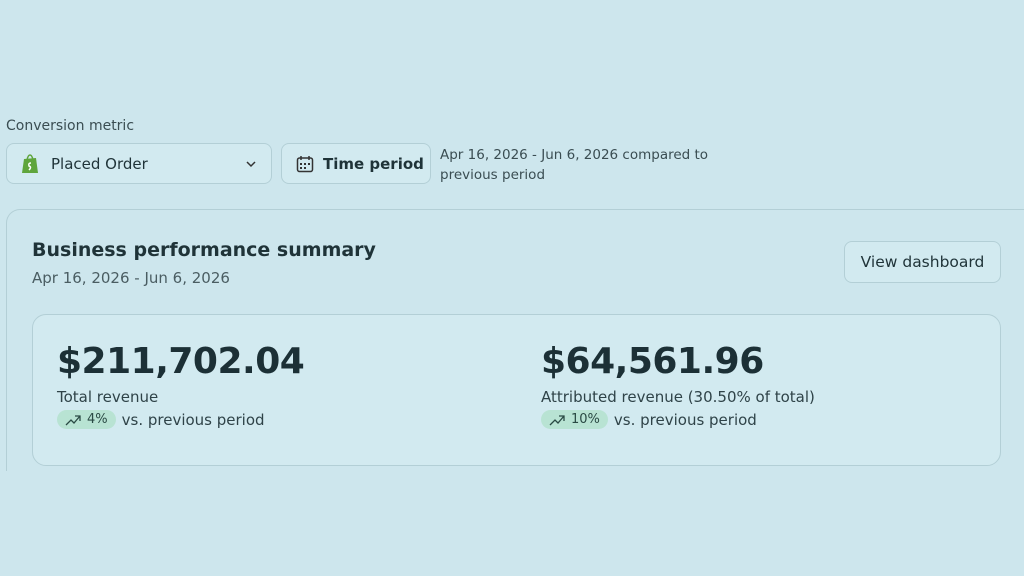  I want to click on time-period-button: Time period, so click(356, 163).